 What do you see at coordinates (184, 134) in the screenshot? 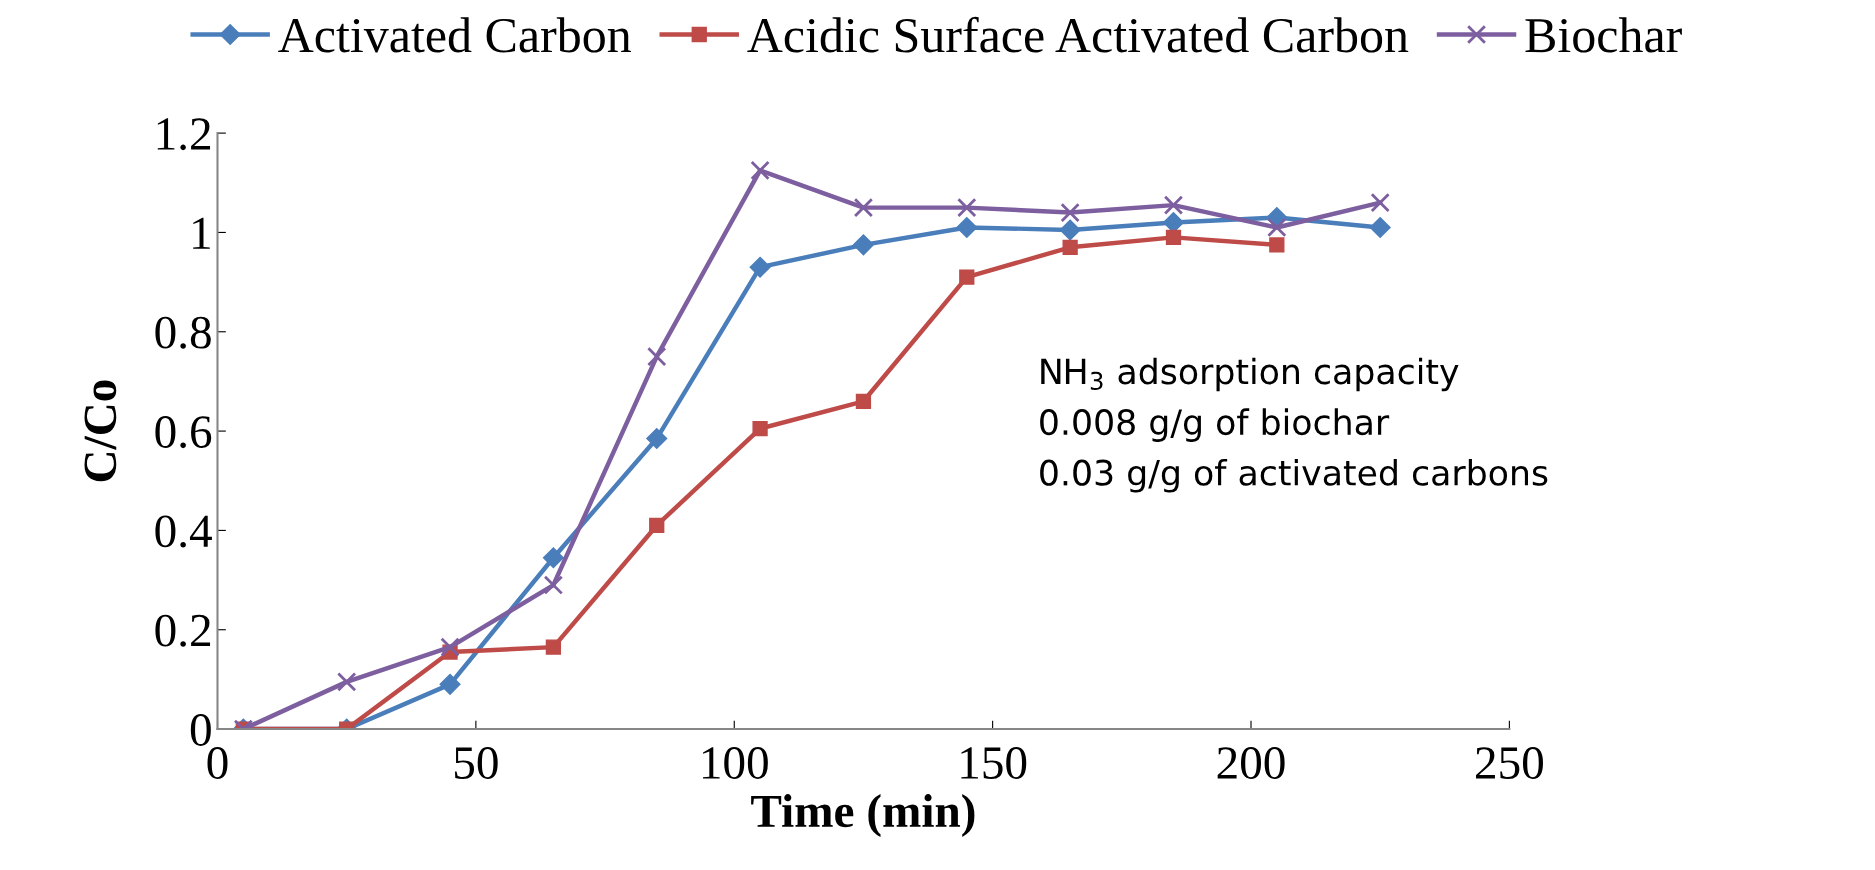
I see `y-tick-label: 1.2` at bounding box center [184, 134].